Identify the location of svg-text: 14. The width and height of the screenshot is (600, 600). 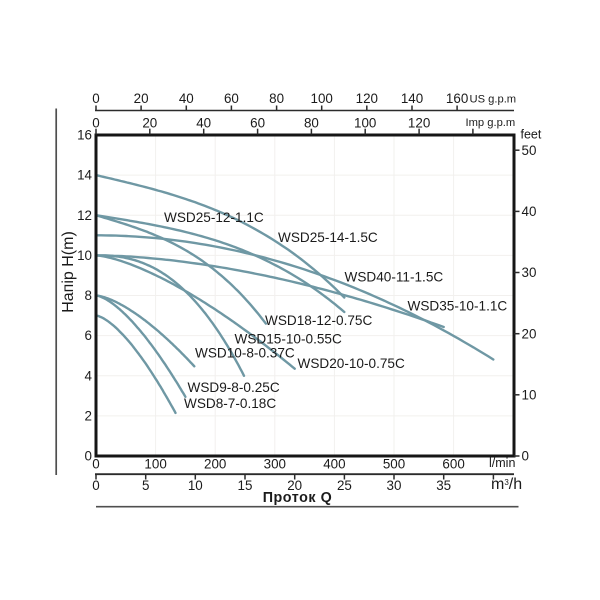
(84, 175).